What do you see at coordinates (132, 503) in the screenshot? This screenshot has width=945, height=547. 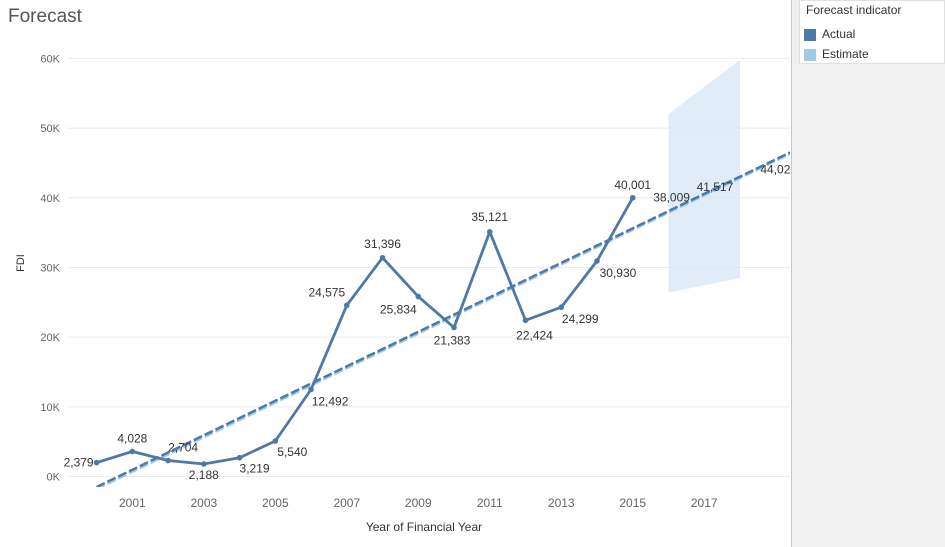 I see `x-tick-label: 2001` at bounding box center [132, 503].